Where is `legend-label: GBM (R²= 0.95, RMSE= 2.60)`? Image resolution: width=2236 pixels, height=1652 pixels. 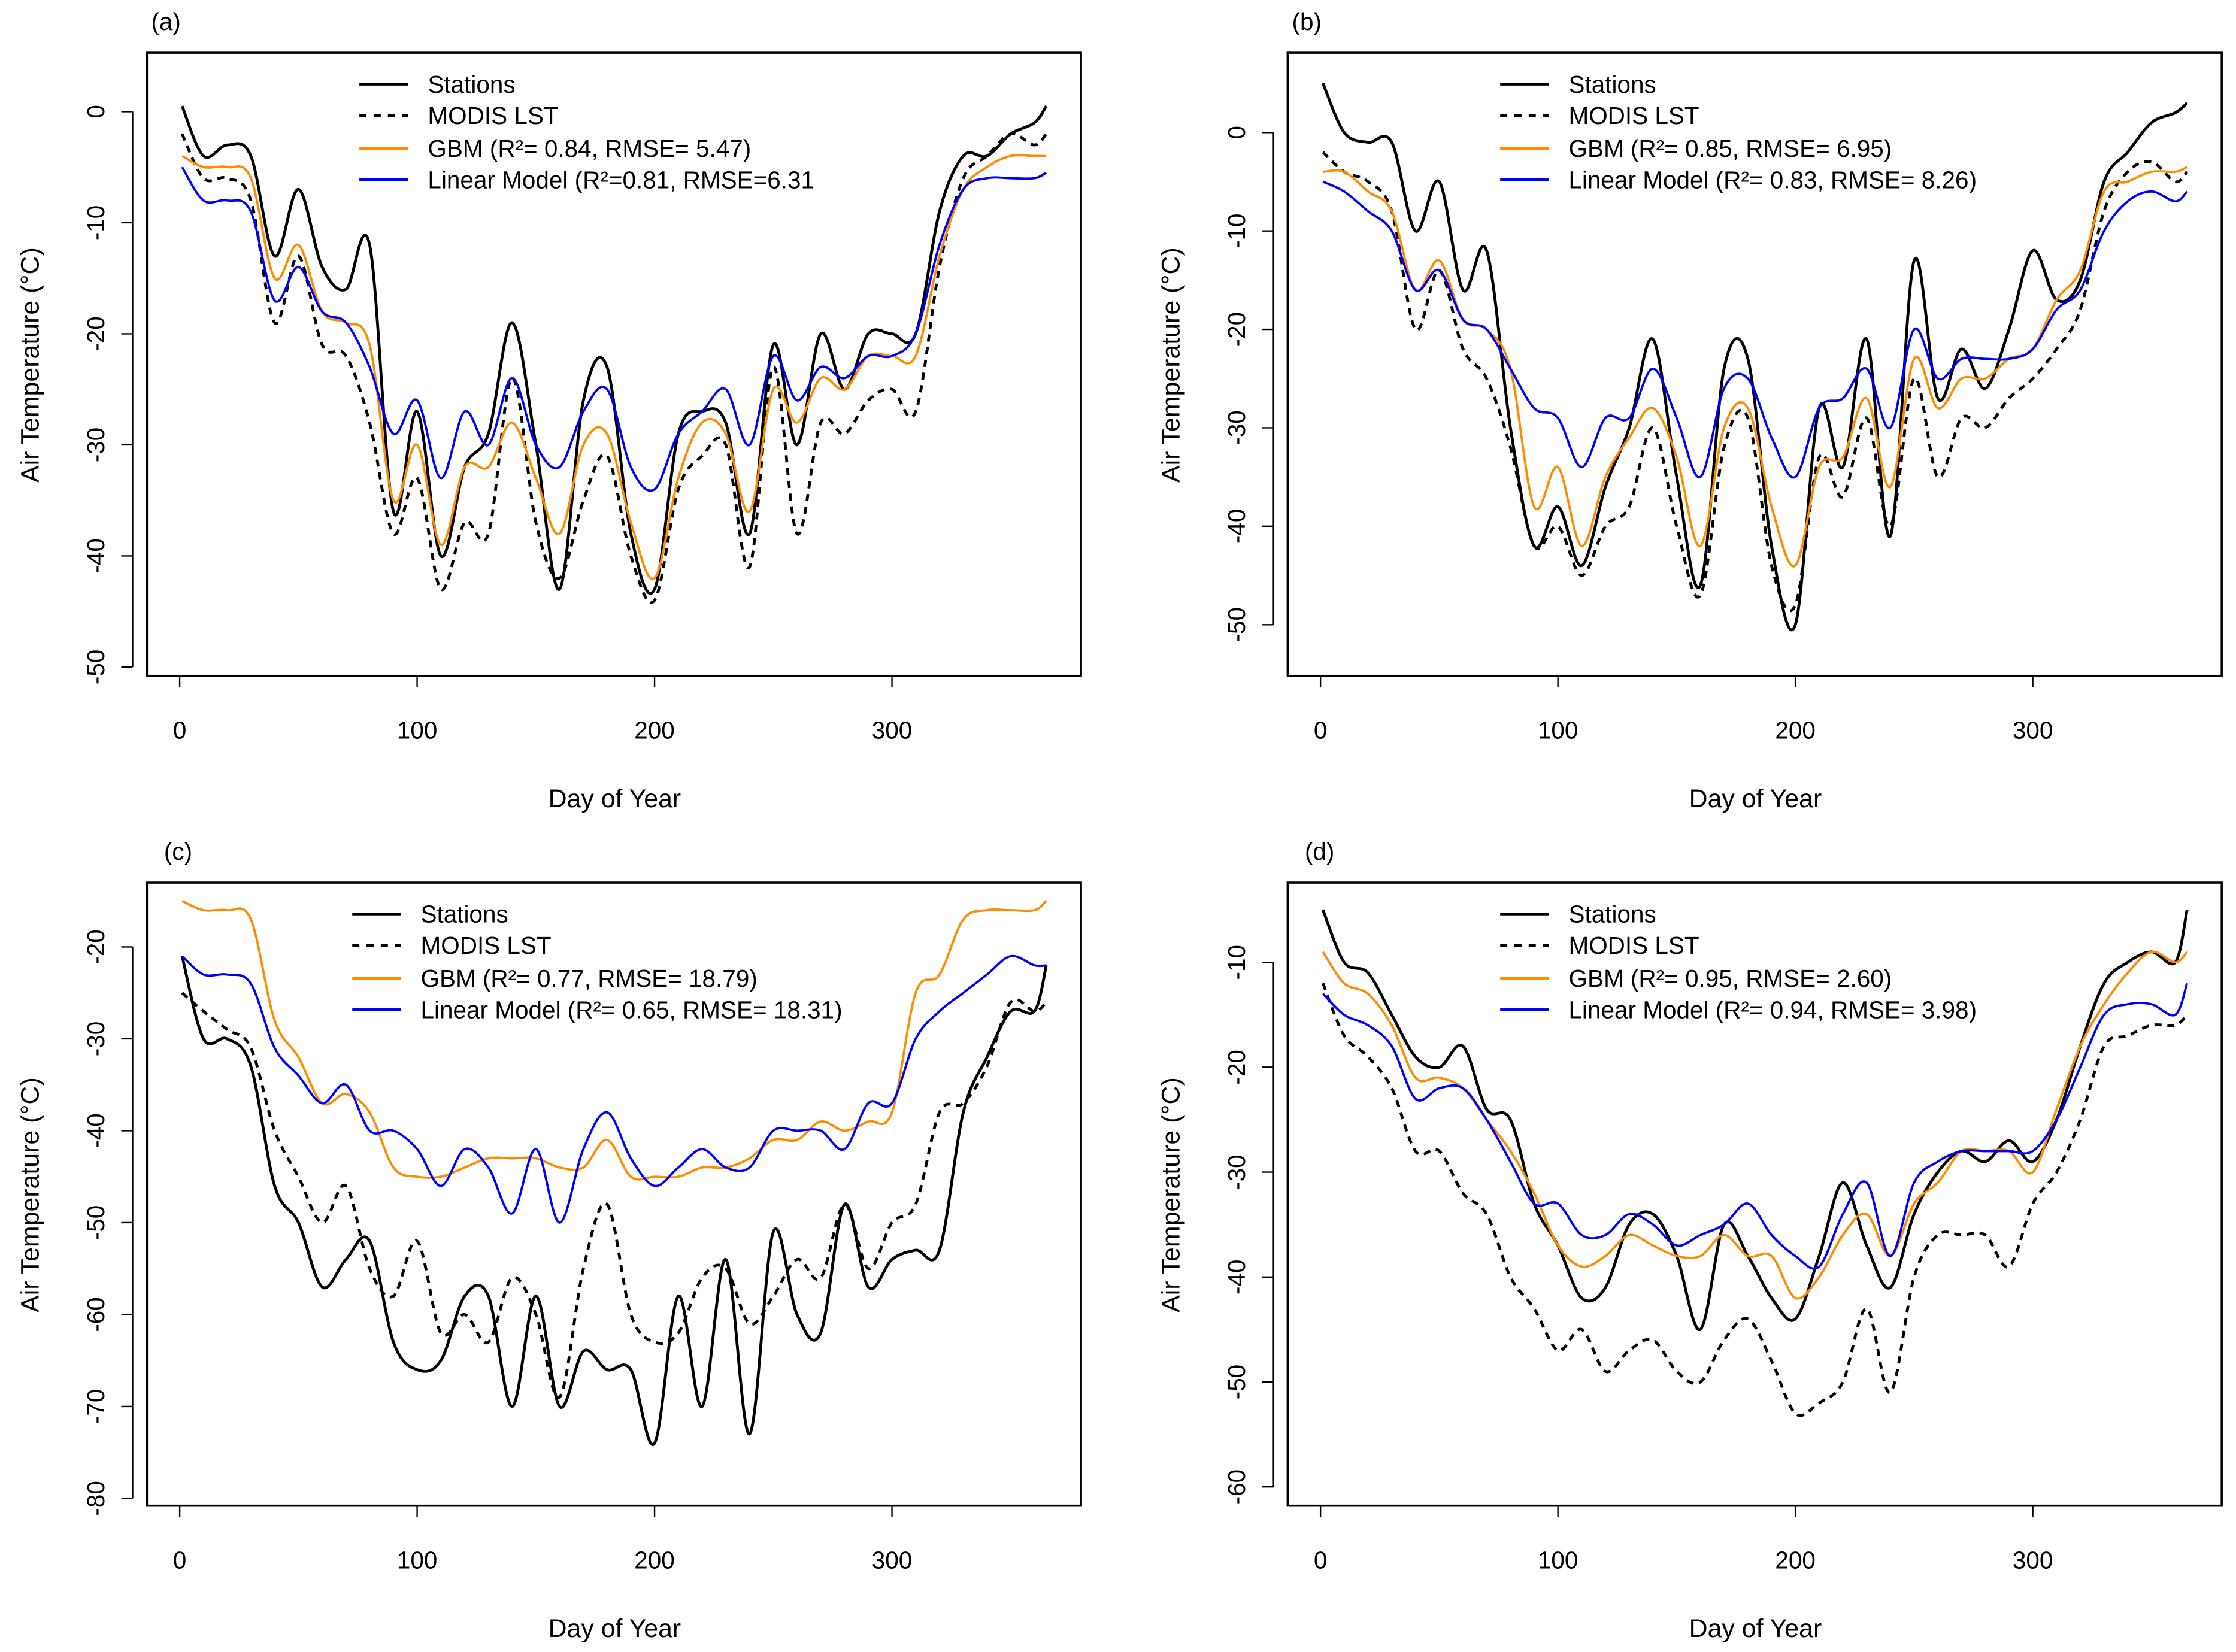
legend-label: GBM (R²= 0.95, RMSE= 2.60) is located at coordinates (1730, 978).